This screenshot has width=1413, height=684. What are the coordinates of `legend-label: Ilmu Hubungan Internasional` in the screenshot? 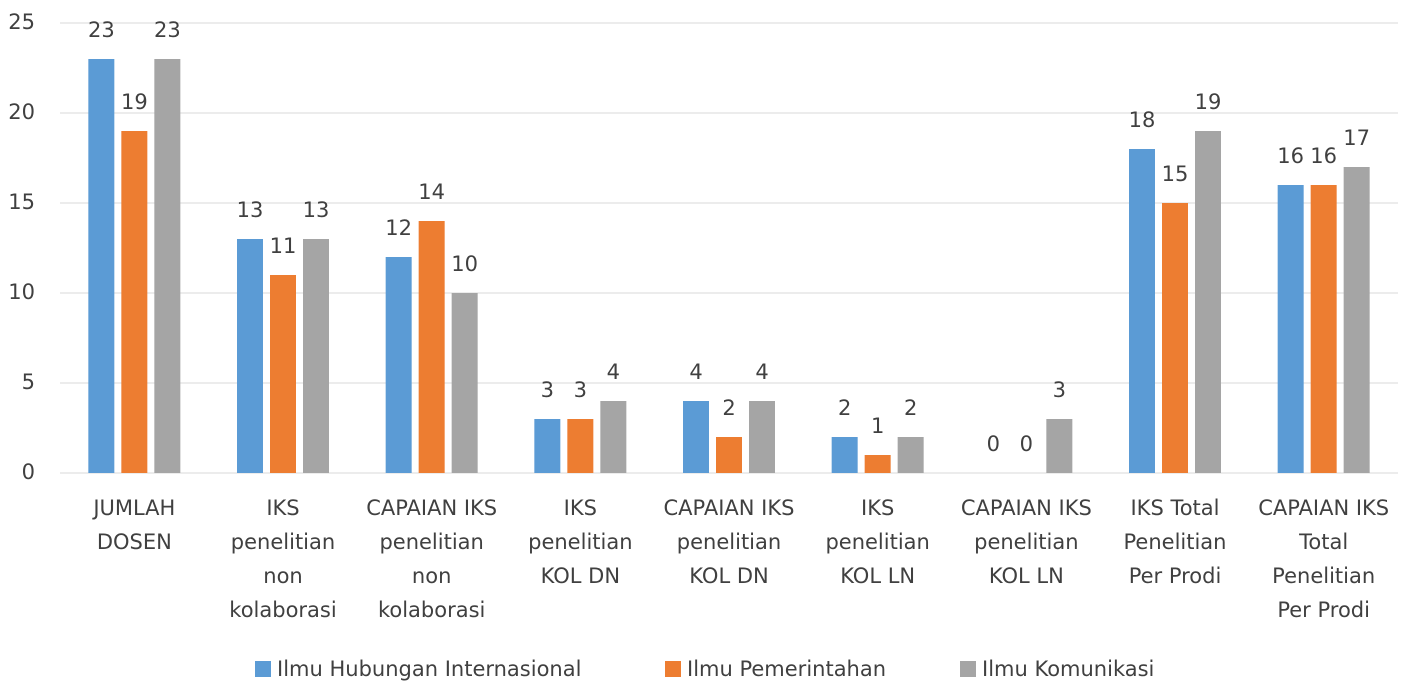 It's located at (429, 669).